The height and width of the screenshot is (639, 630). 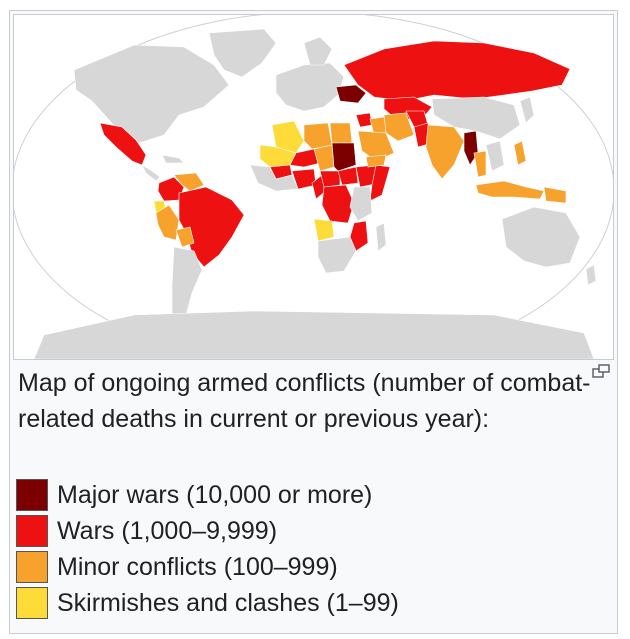 I want to click on png-shape, so click(x=555, y=195).